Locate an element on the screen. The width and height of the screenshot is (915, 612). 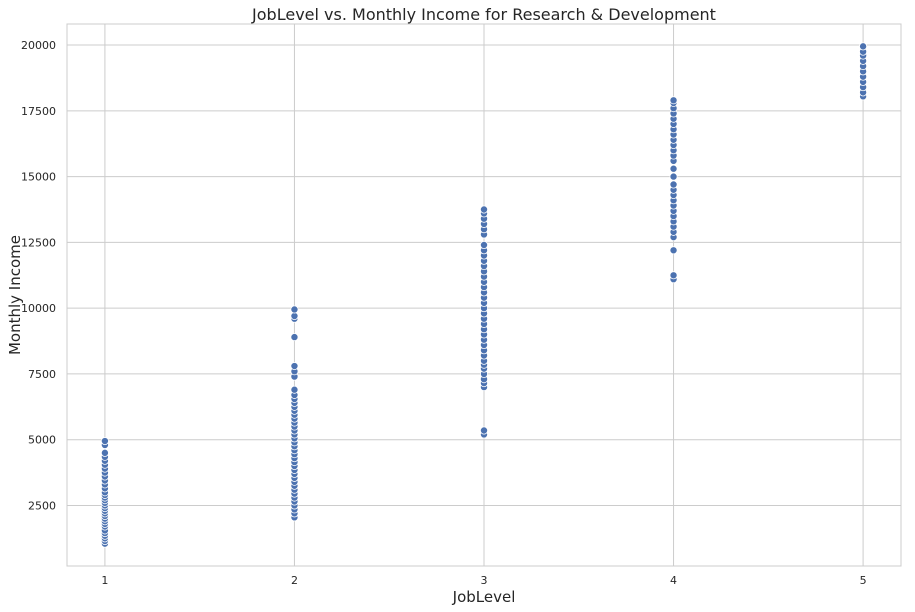
x-tick-label: 1 is located at coordinates (104, 580).